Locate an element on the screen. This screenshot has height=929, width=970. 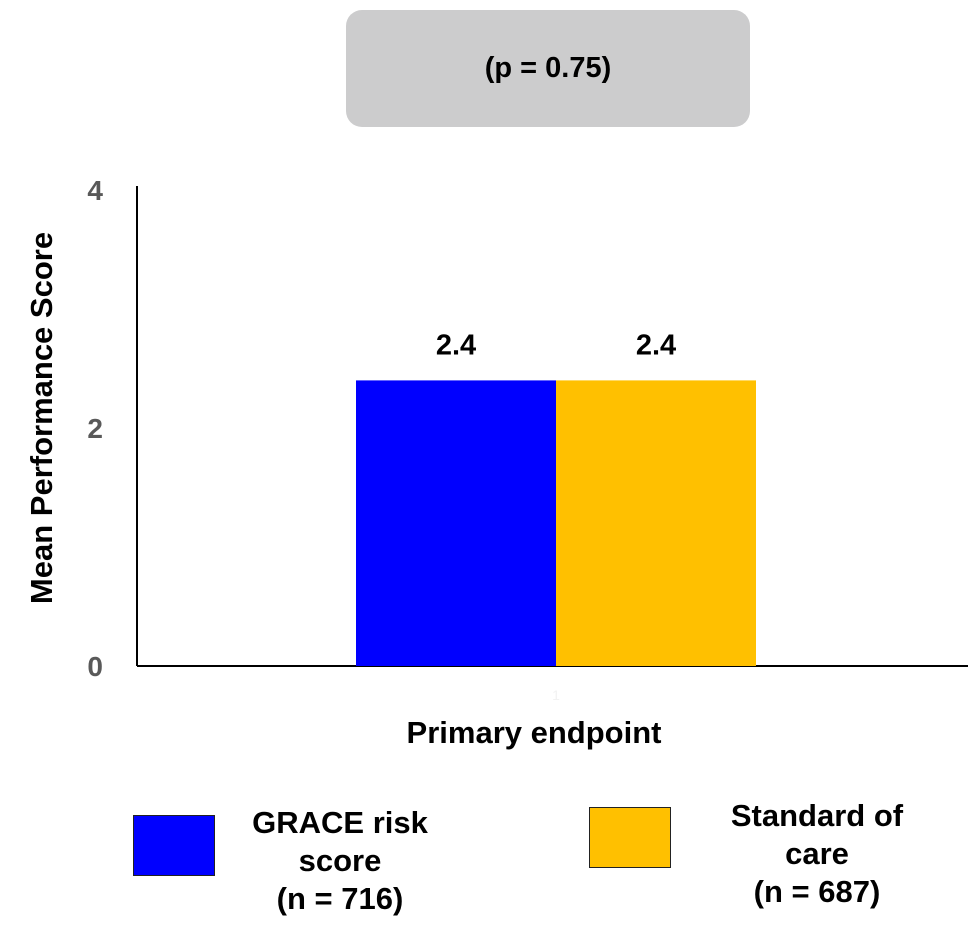
legend-label-grace-line3: (n = 716) is located at coordinates (340, 898).